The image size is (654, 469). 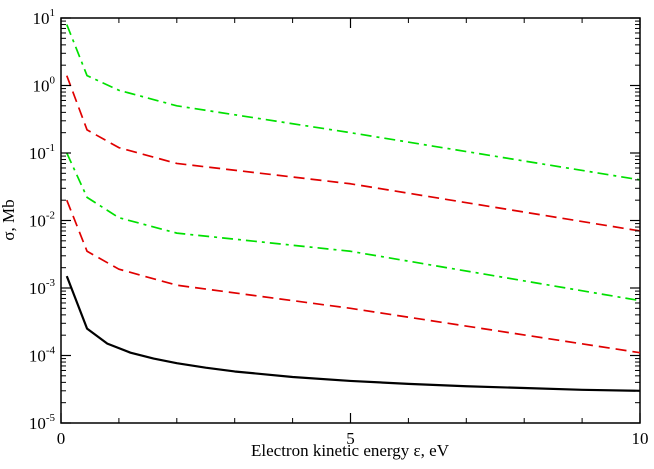 What do you see at coordinates (42, 220) in the screenshot?
I see `y-tick-label: 10⁻²` at bounding box center [42, 220].